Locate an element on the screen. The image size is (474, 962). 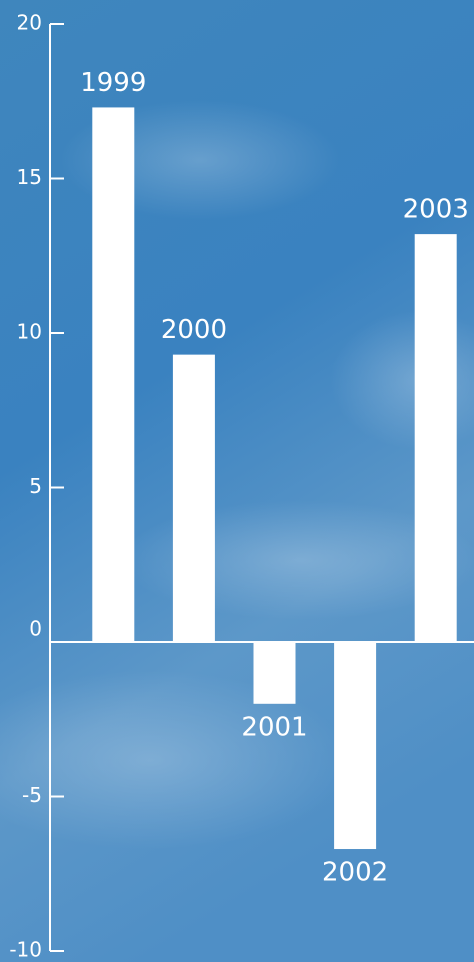
y-tick-label: -10 is located at coordinates (25, 950).